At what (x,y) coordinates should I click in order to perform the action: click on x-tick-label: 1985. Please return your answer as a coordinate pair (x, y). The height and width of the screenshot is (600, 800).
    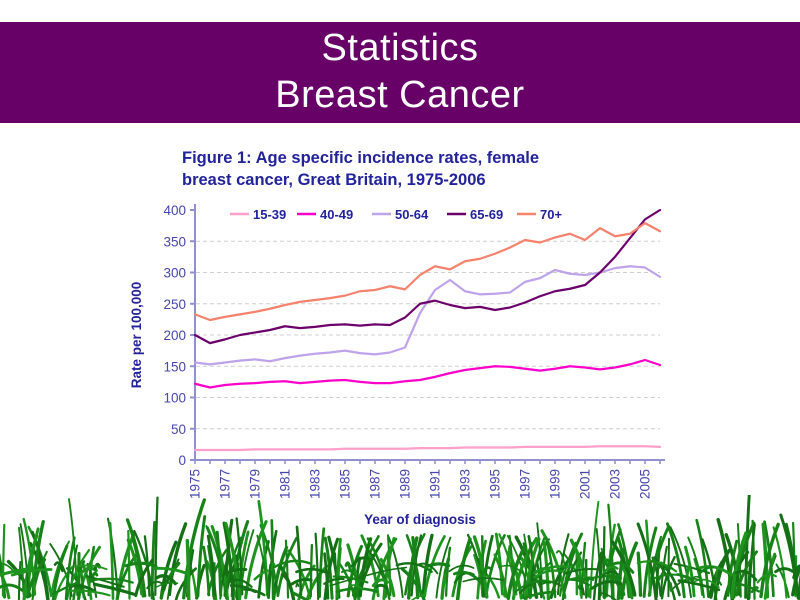
    Looking at the image, I should click on (345, 484).